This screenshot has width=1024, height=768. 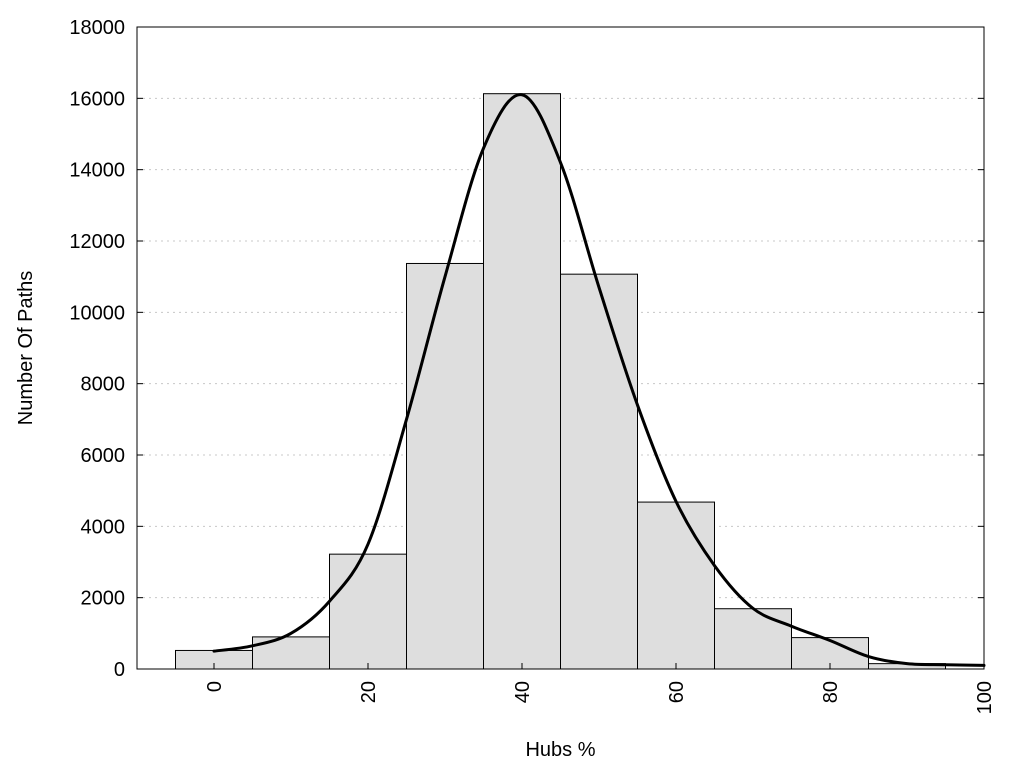 What do you see at coordinates (97, 313) in the screenshot?
I see `y-tick-label: 10000` at bounding box center [97, 313].